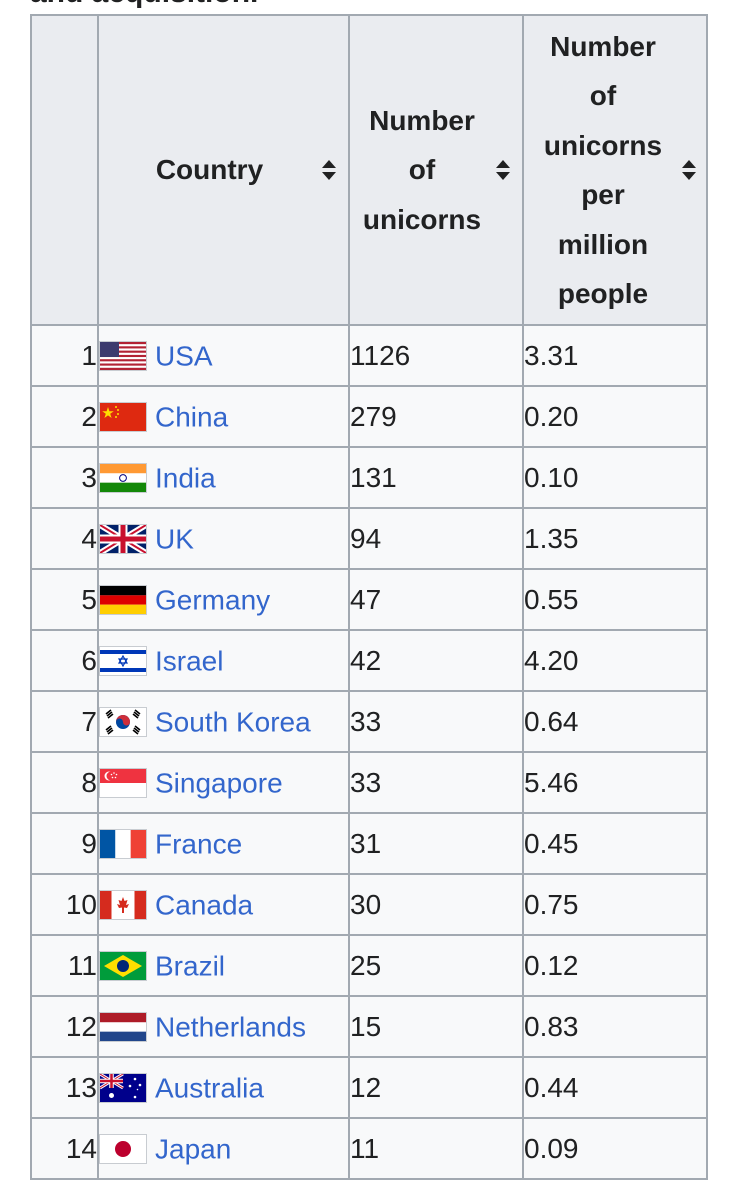  I want to click on country-cell: Australia, so click(223, 1087).